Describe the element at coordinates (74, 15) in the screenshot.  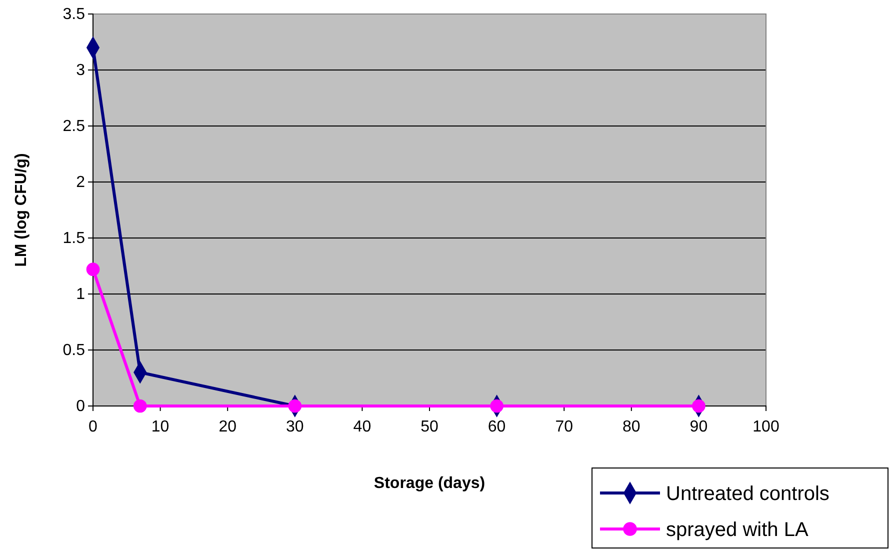
I see `y-tick-label: 3.5` at that location.